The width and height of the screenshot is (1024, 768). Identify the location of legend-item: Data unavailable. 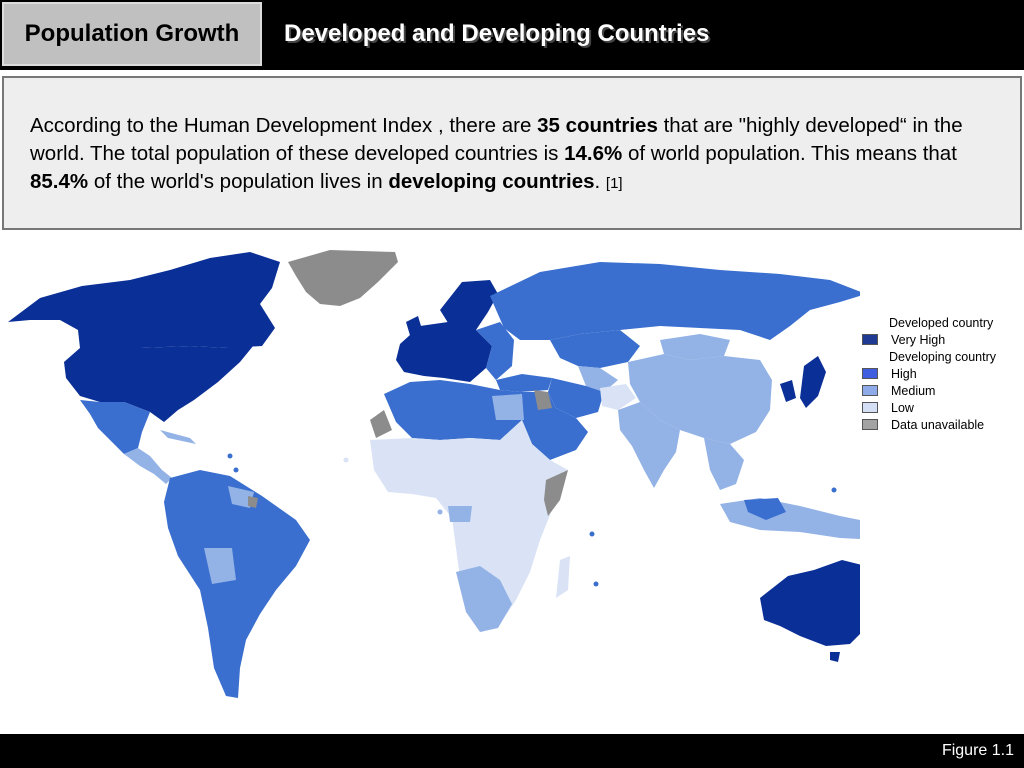
(942, 424).